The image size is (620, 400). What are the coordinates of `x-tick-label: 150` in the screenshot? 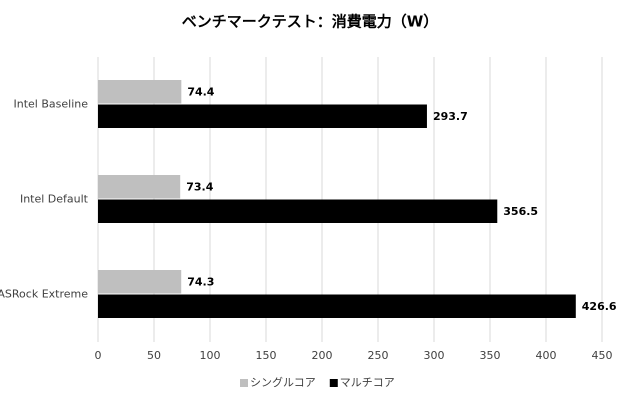 It's located at (266, 355).